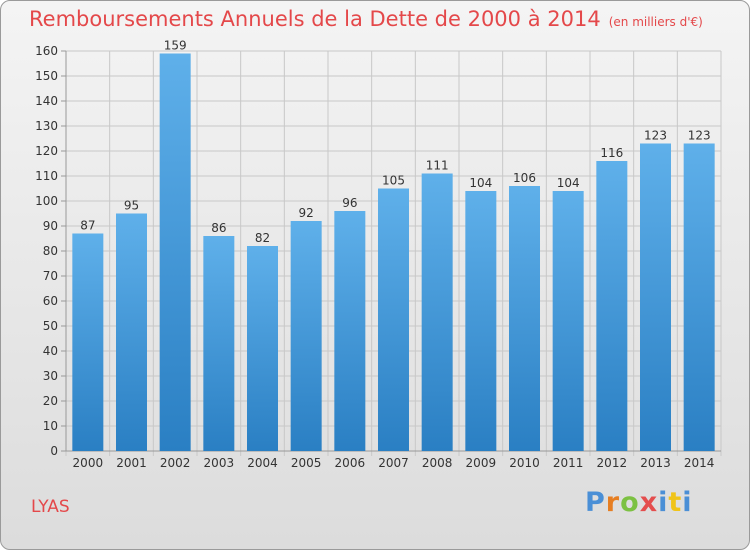 This screenshot has height=550, width=750. I want to click on x-tick-label: 2012, so click(612, 463).